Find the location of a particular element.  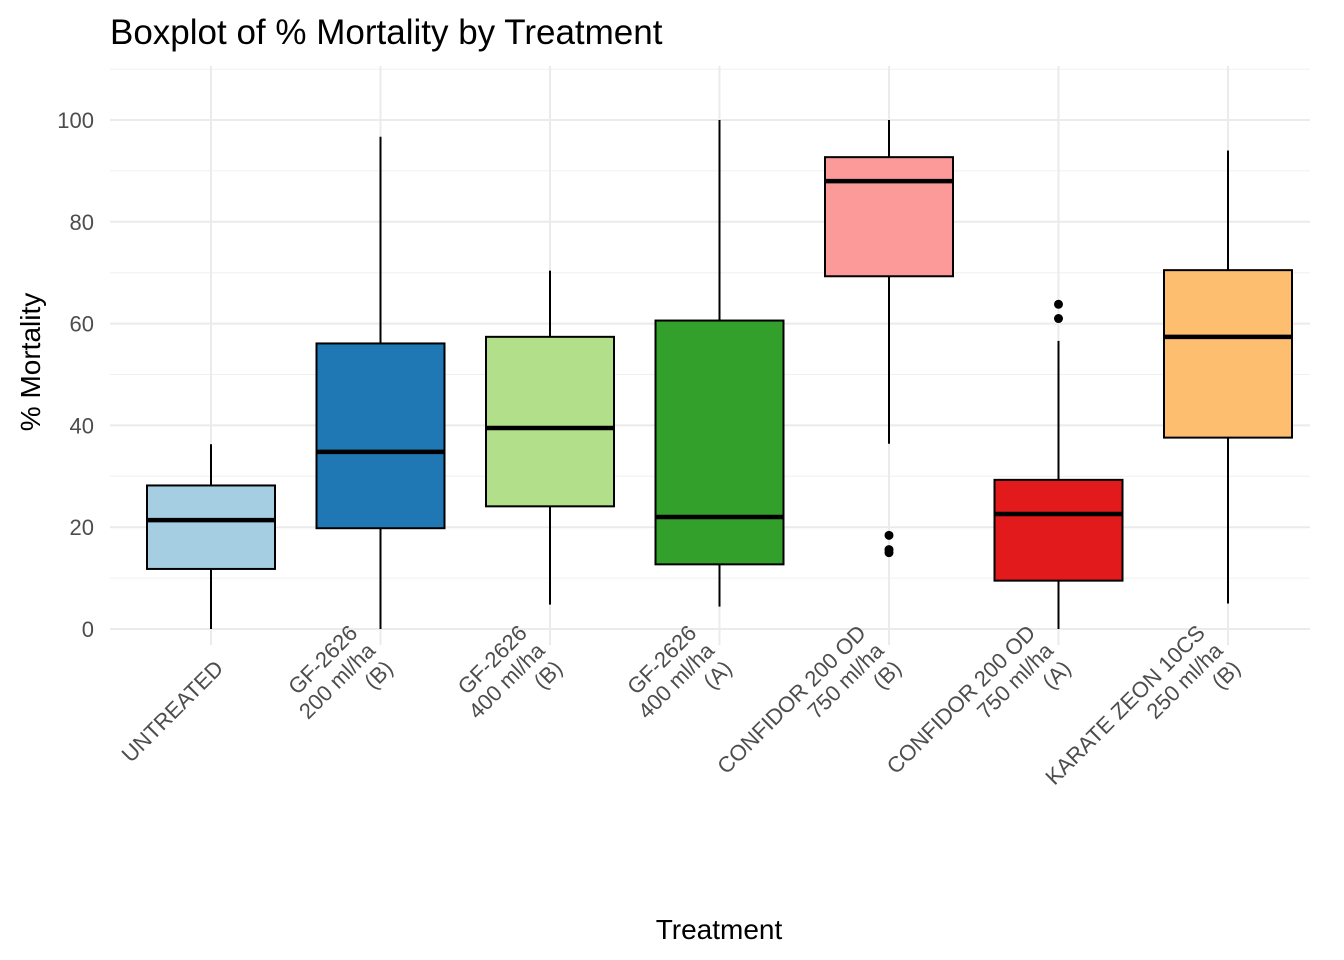

y-tick-label: 60 is located at coordinates (82, 324).